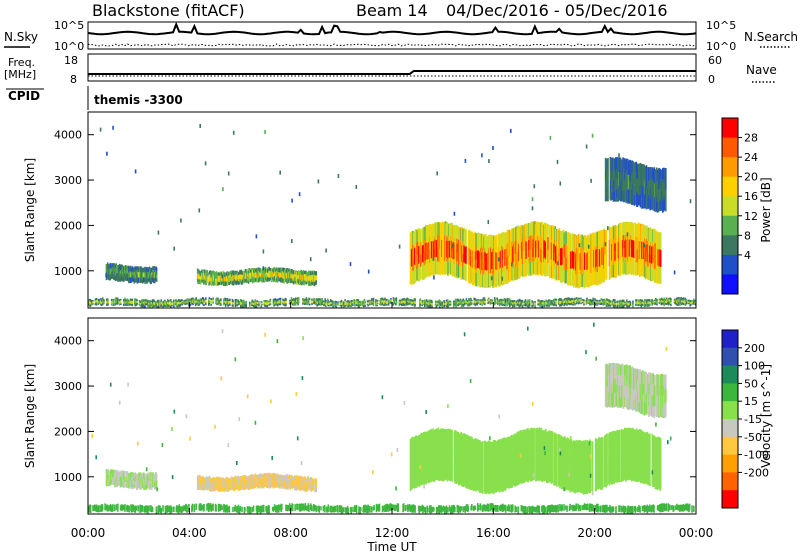 The height and width of the screenshot is (554, 800). Describe the element at coordinates (68, 271) in the screenshot. I see `y-tick-label: 1000` at that location.